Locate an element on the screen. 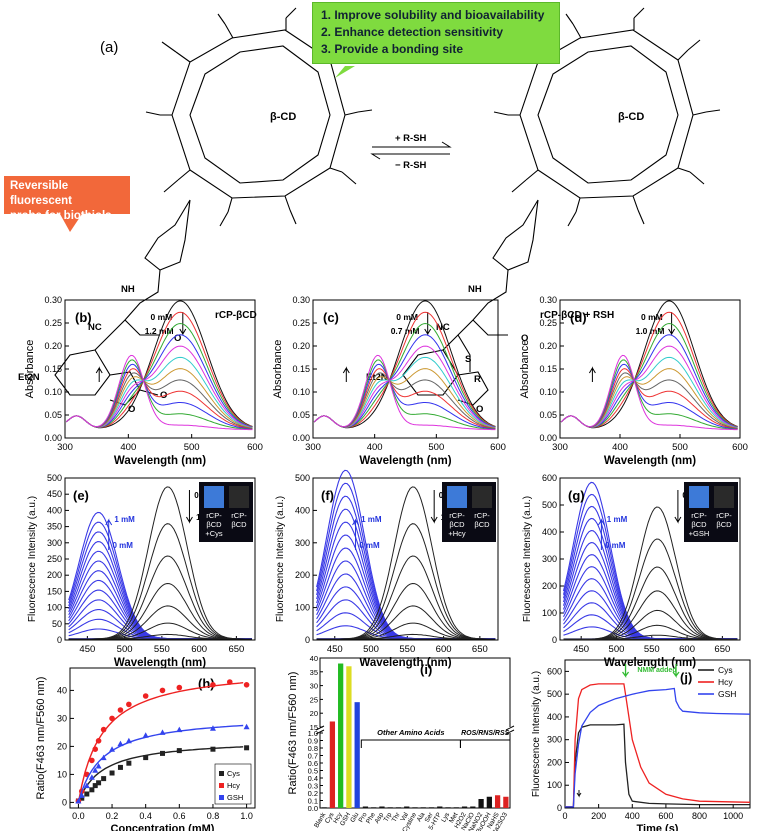  left-compound-name: rCP-βCD is located at coordinates (236, 315).